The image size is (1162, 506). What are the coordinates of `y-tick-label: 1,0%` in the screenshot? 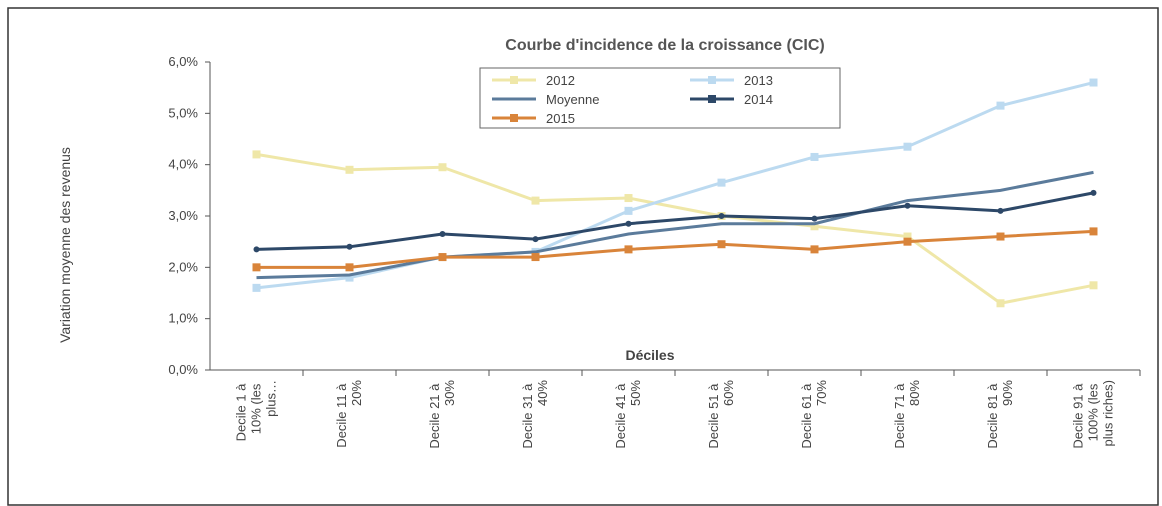 It's located at (183, 318).